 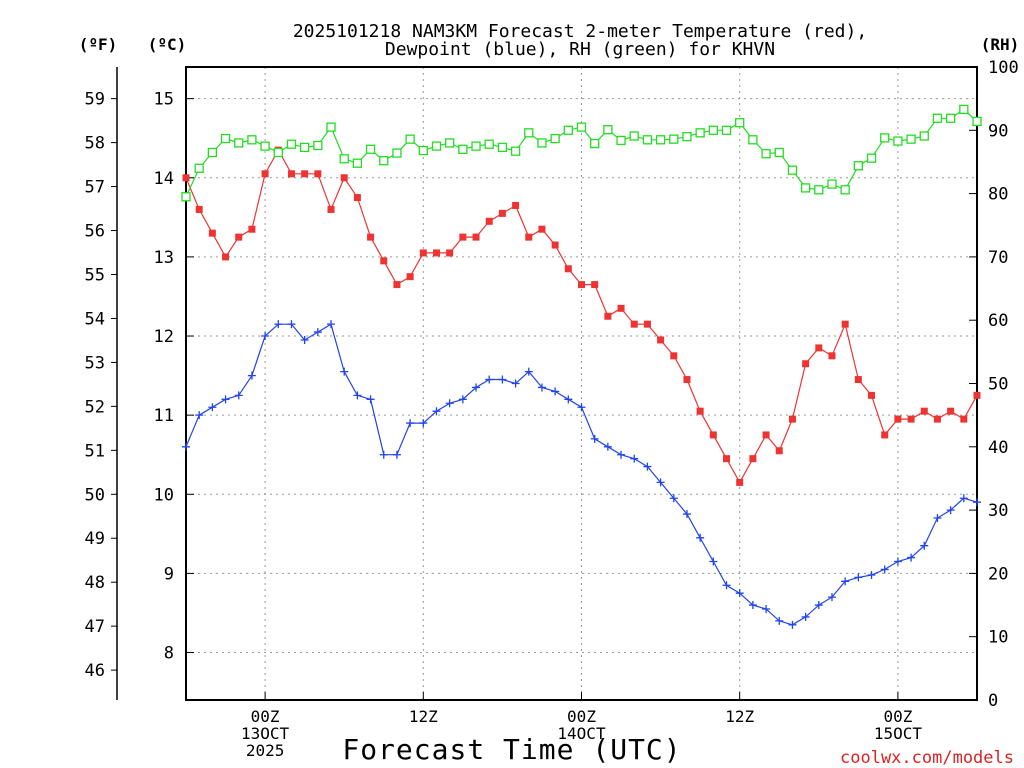 I want to click on rh-tick-label: 90, so click(x=998, y=131).